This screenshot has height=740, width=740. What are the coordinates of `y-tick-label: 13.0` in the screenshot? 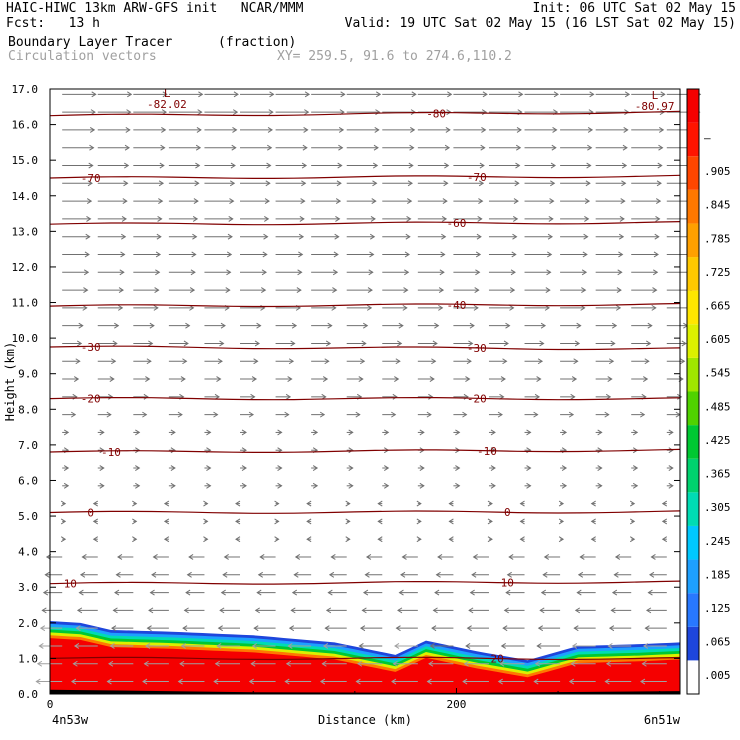 It's located at (25, 231).